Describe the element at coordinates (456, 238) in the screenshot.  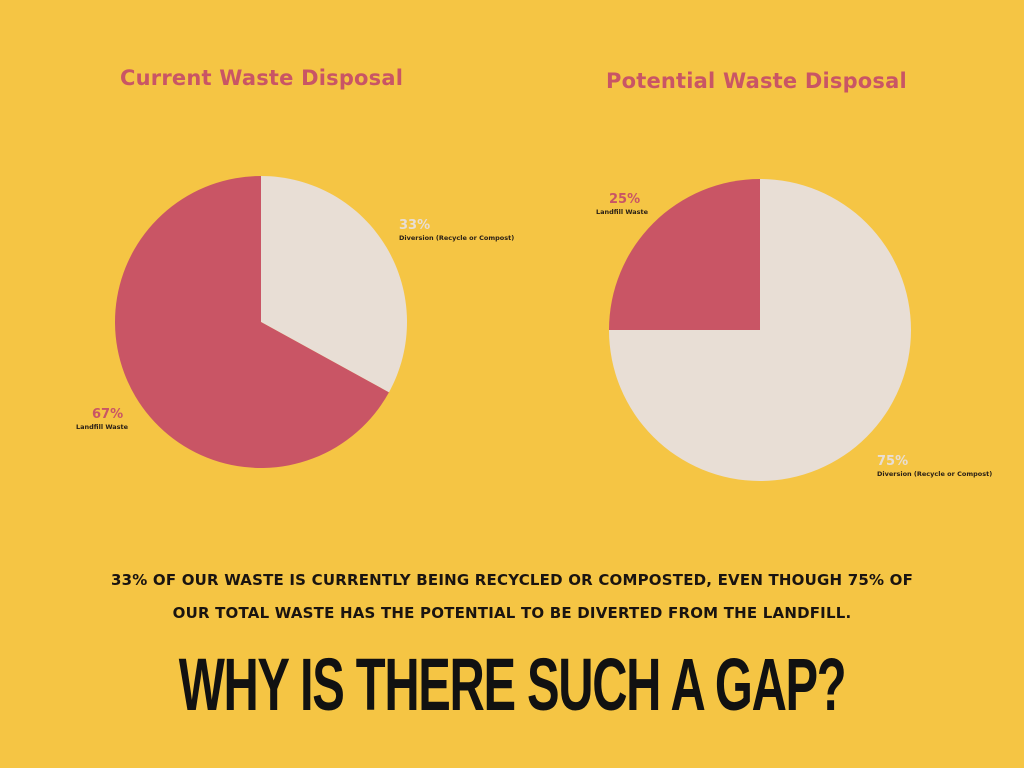
I see `data-label-current-diversion-name: Diversion (Recycle or Compost)` at that location.